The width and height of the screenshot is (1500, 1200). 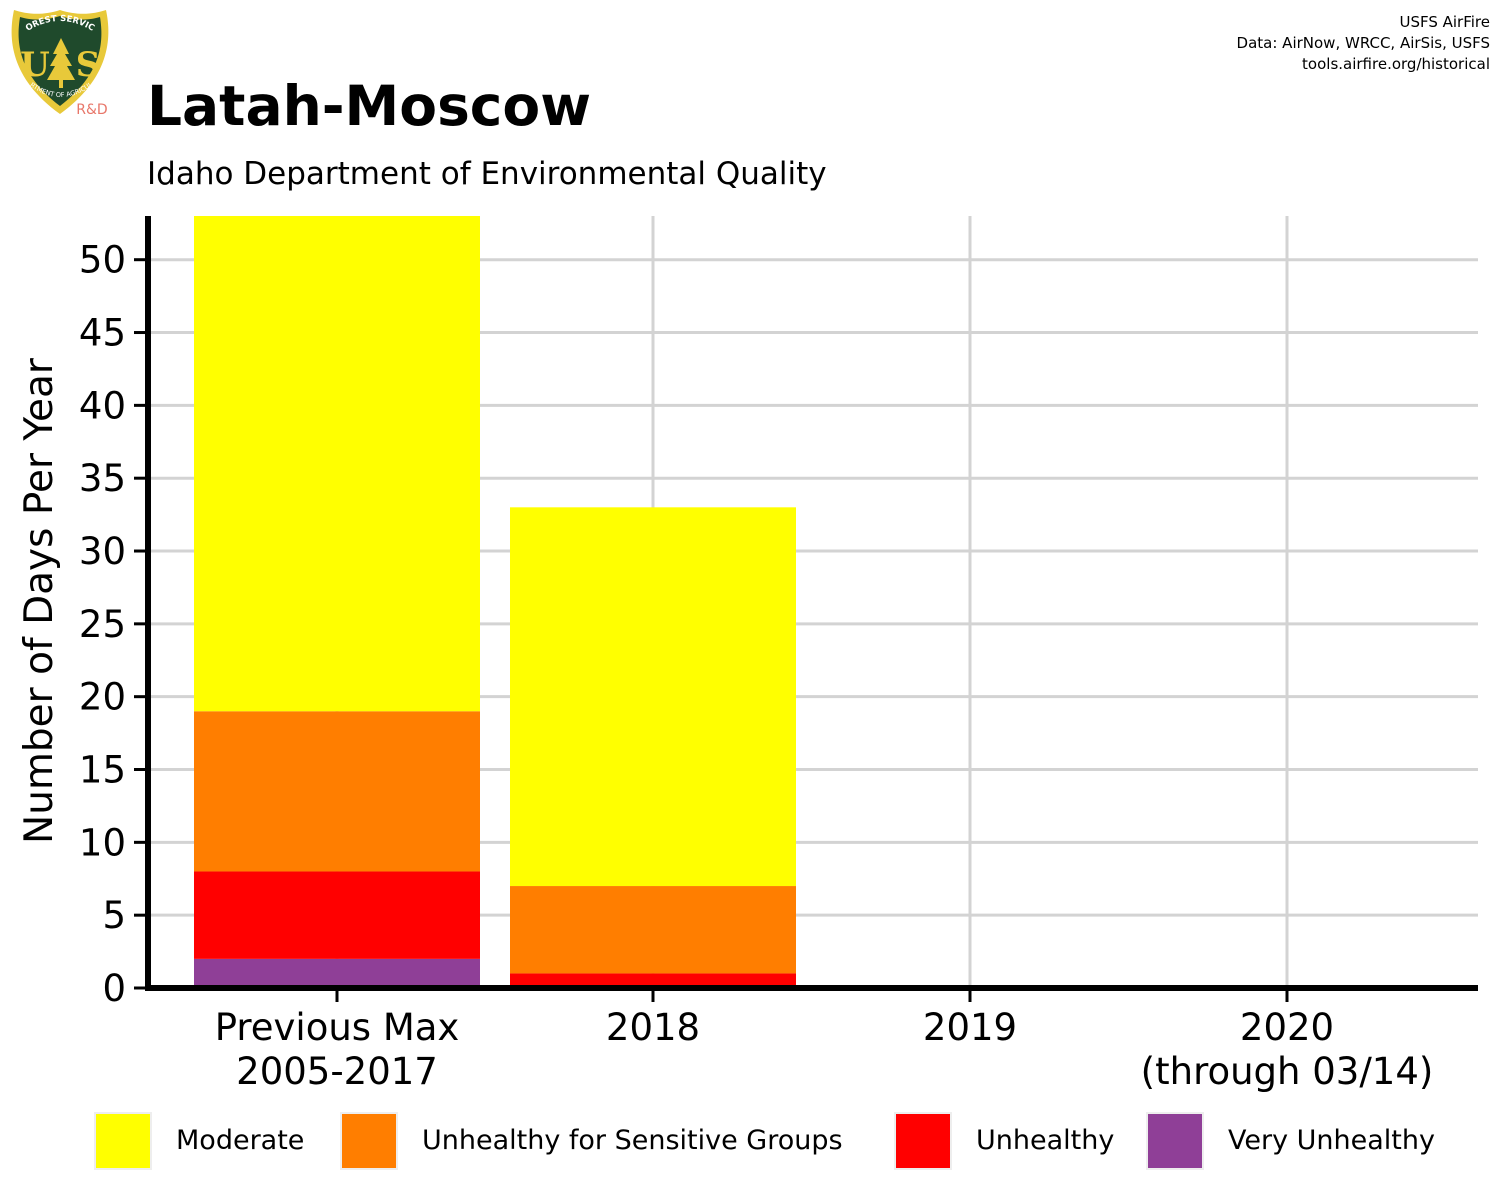 I want to click on y-tick-label: 10, so click(x=102, y=842).